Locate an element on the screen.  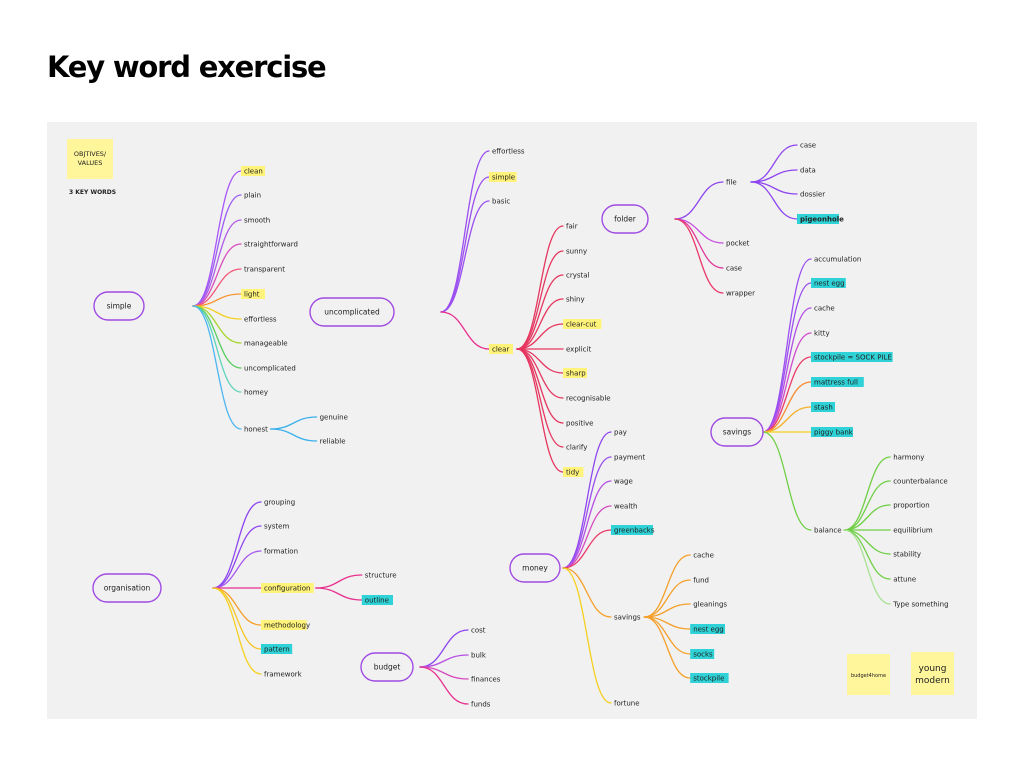
node-label: savings is located at coordinates (627, 617).